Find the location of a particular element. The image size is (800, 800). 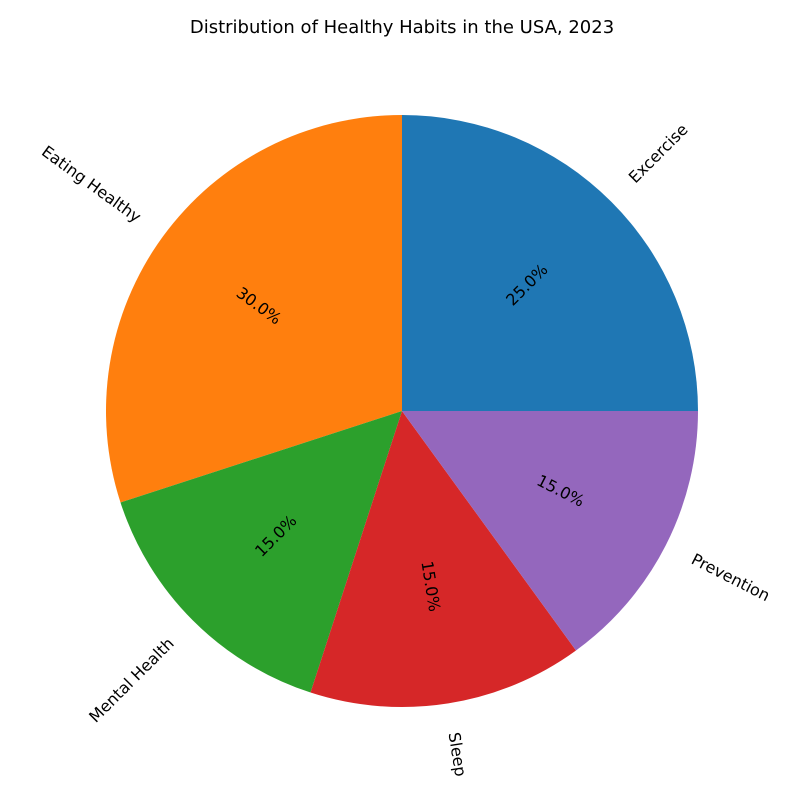

category-label-mental-health: Mental Health is located at coordinates (131, 680).